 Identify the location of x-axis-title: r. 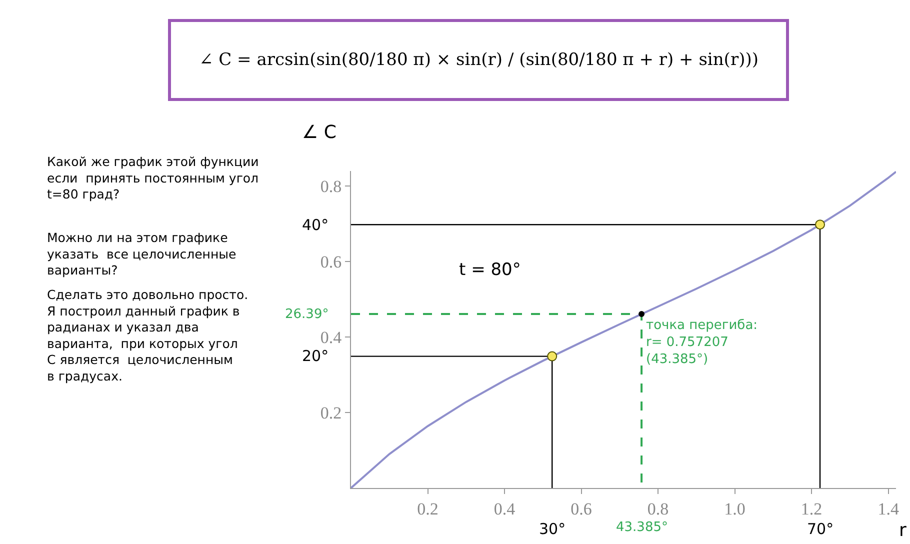
(903, 530).